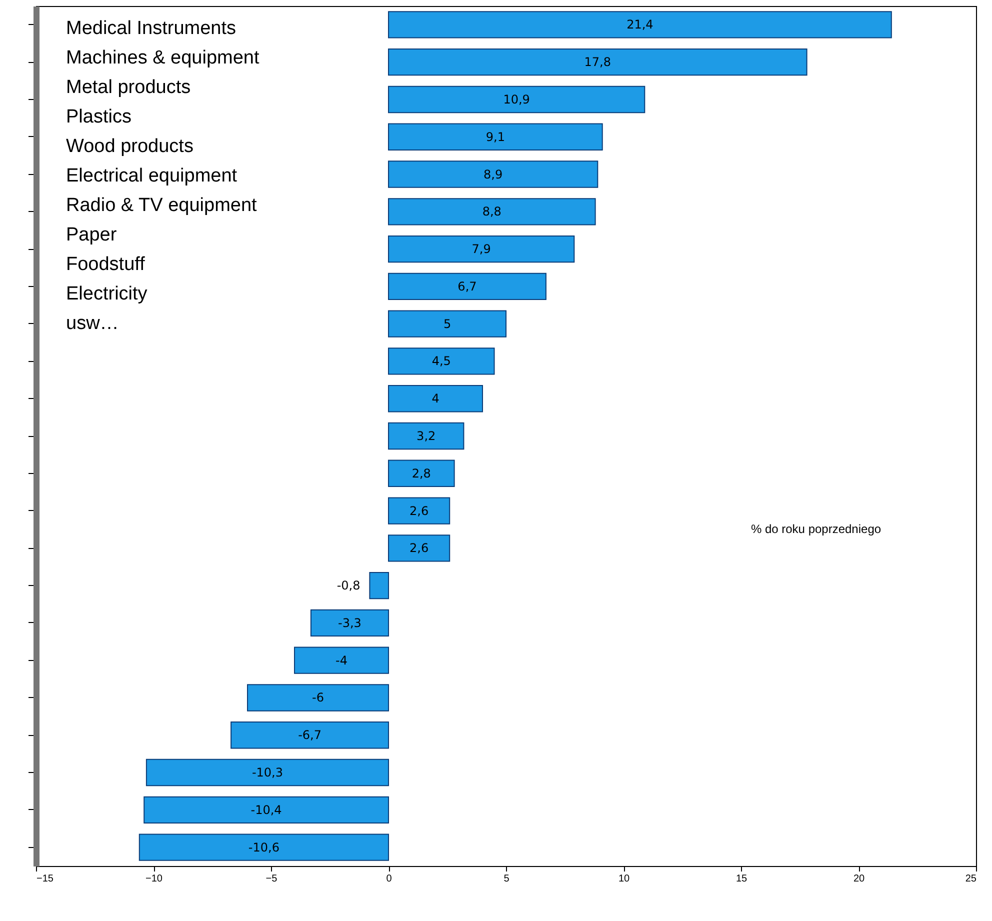  Describe the element at coordinates (342, 660) in the screenshot. I see `data-label: -4` at that location.